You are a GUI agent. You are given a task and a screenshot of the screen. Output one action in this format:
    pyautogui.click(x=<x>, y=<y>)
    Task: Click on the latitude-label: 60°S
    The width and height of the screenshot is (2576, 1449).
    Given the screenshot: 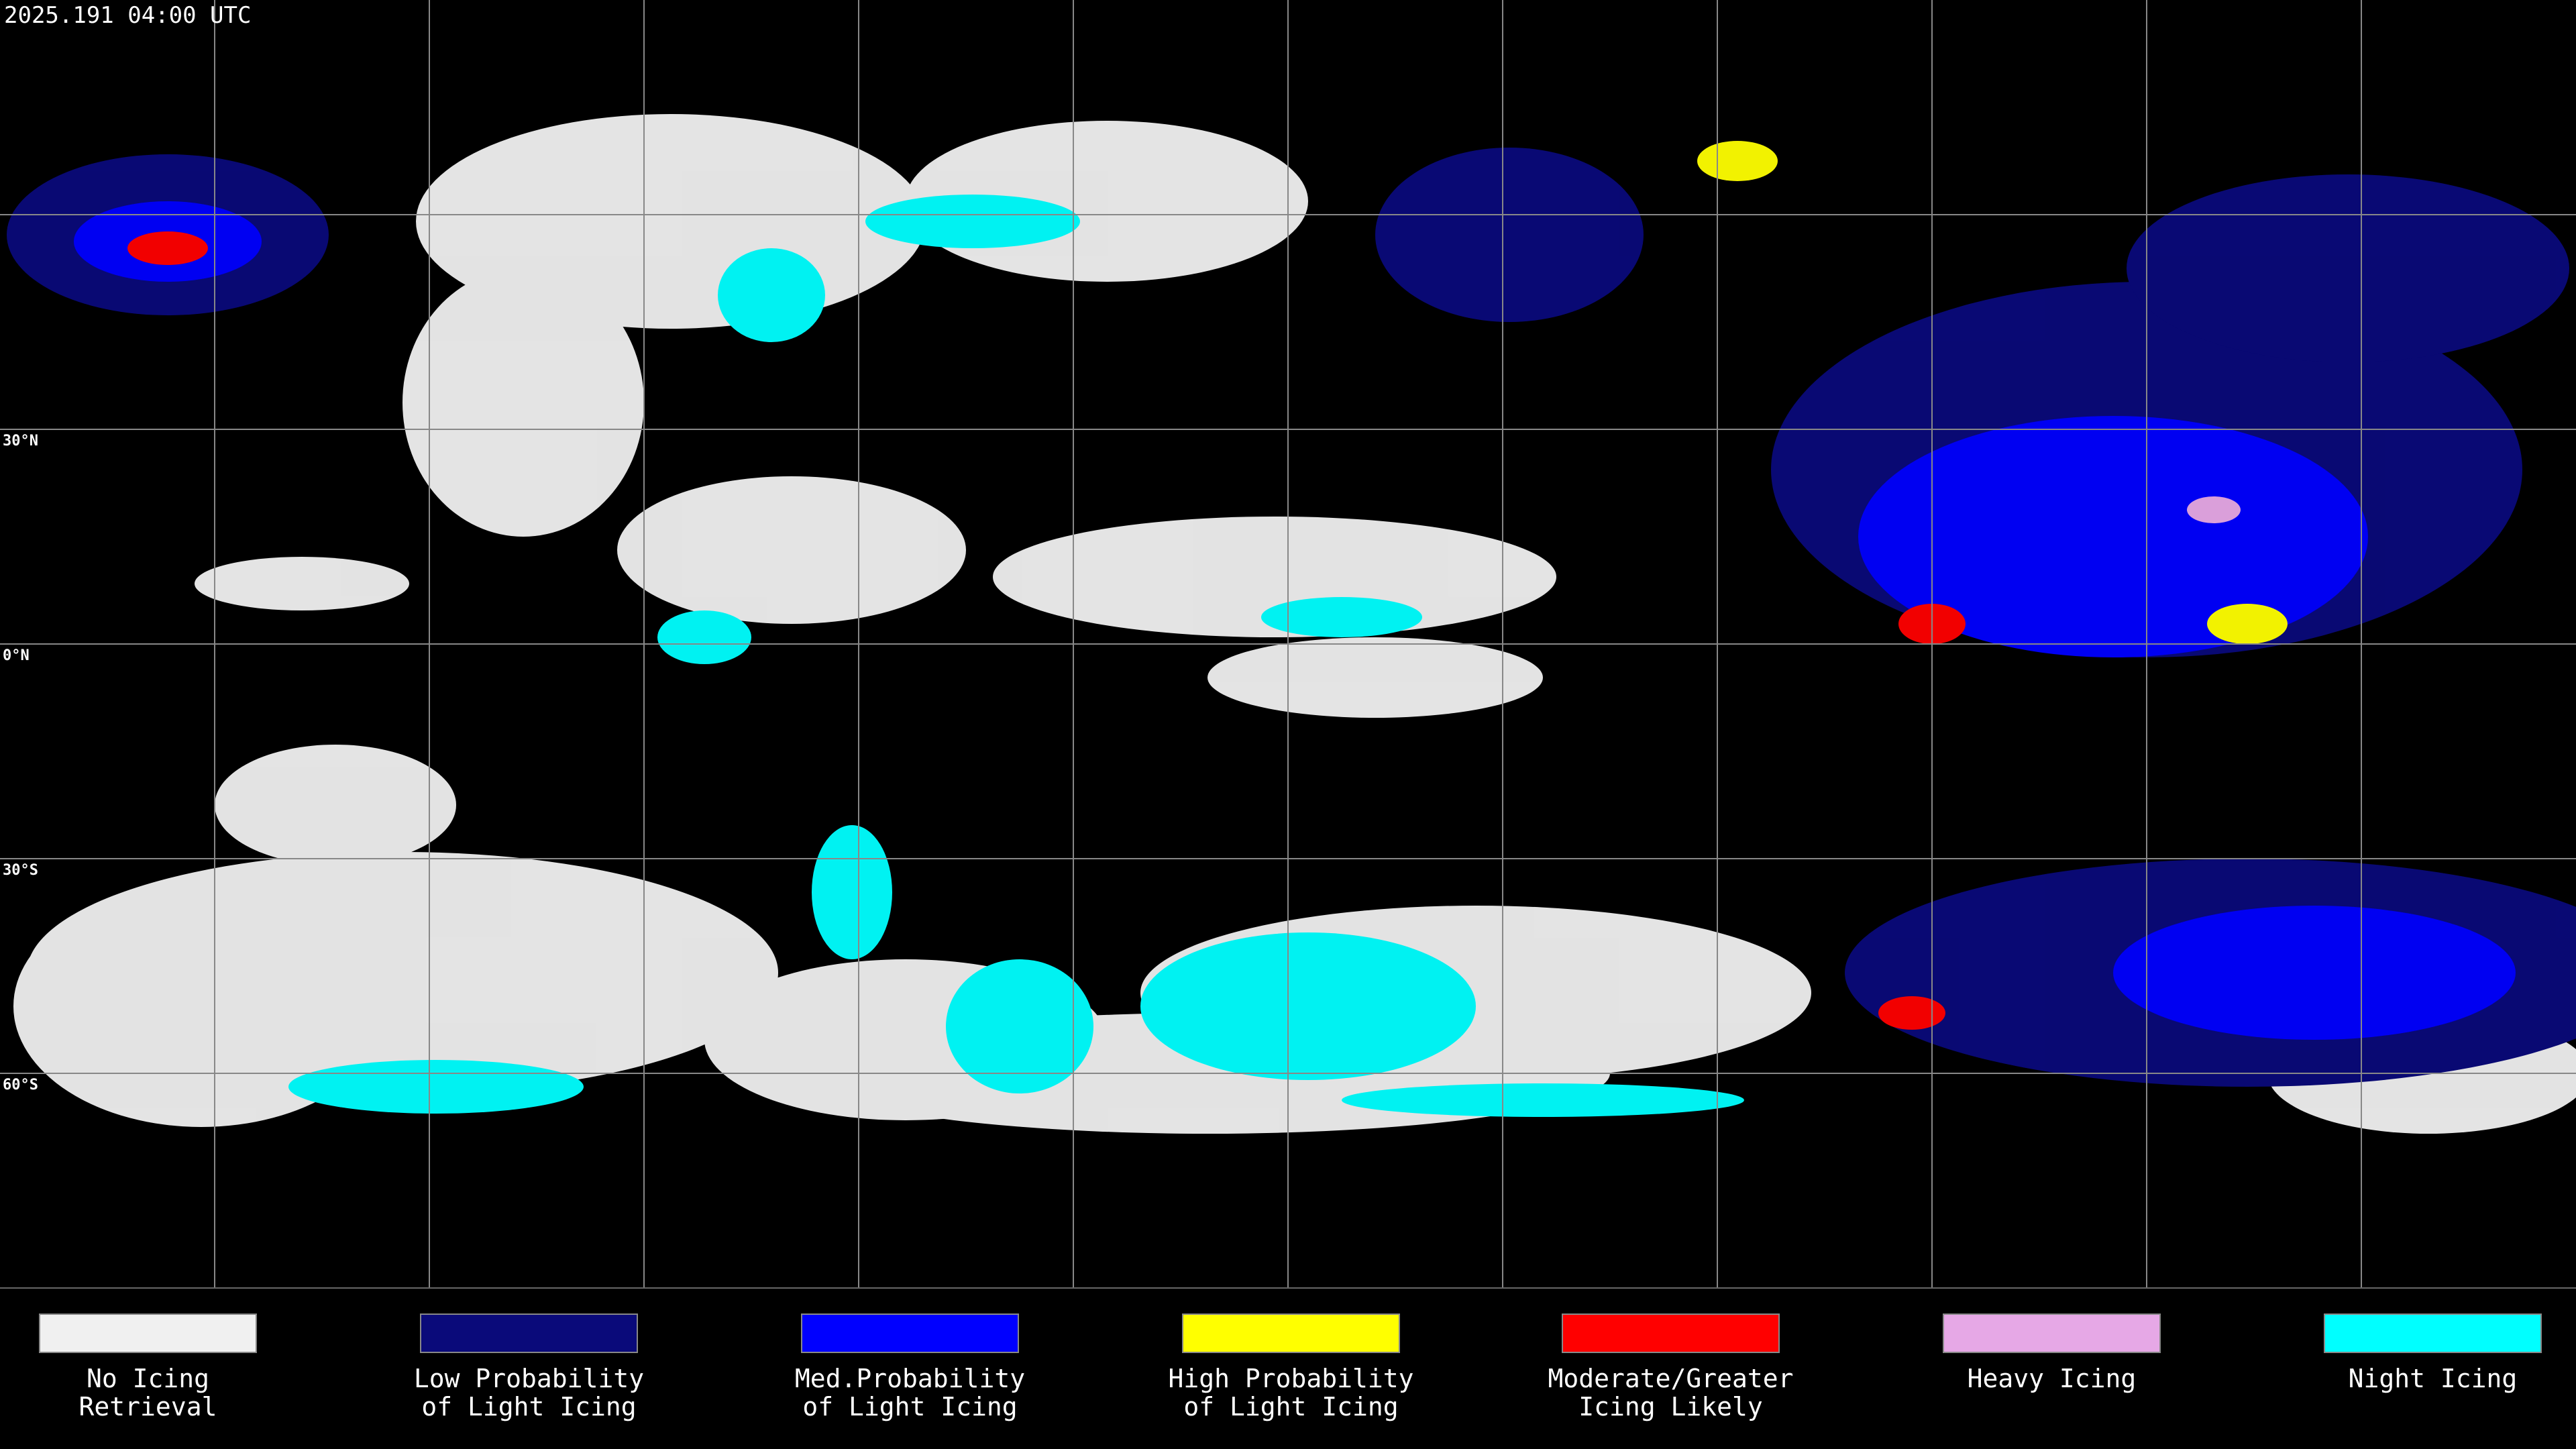 What is the action you would take?
    pyautogui.click(x=20, y=1085)
    